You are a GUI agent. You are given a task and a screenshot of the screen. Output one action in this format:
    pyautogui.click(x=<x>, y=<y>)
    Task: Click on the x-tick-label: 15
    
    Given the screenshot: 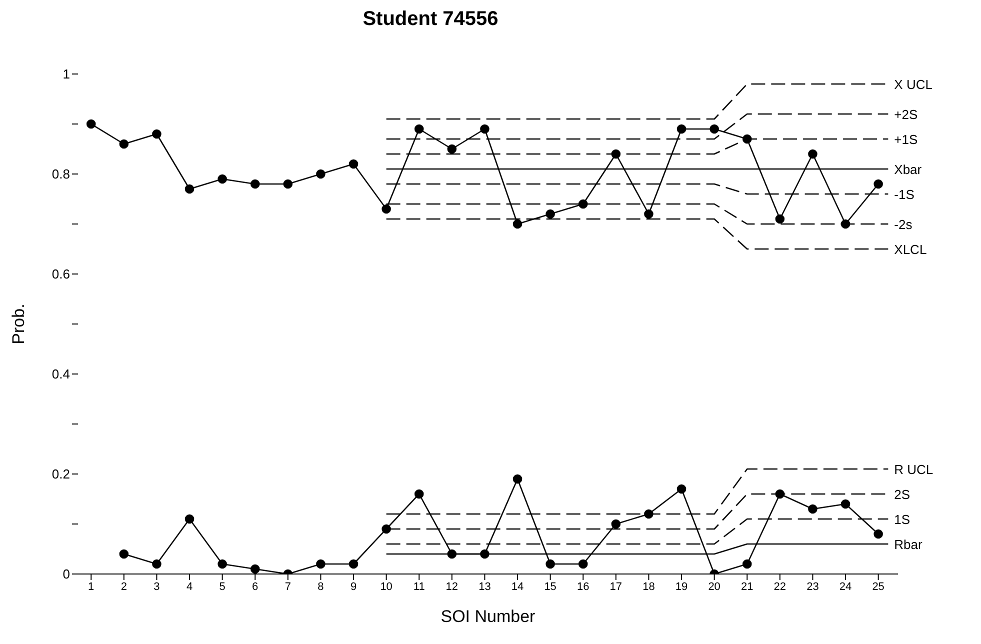 What is the action you would take?
    pyautogui.click(x=550, y=586)
    